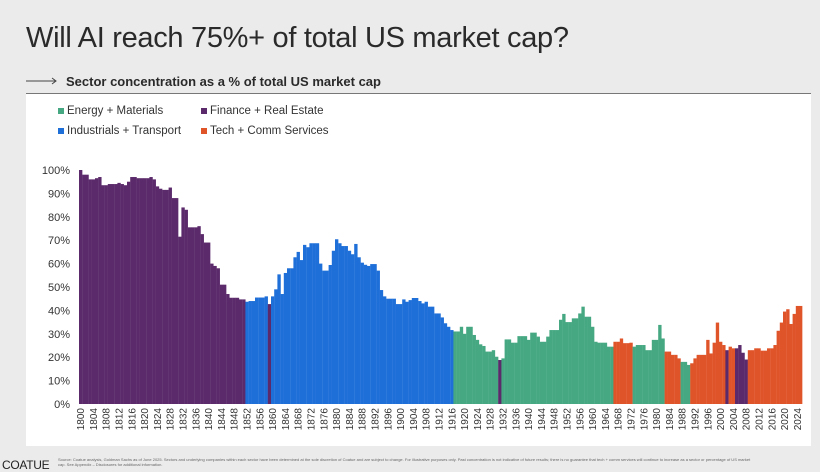  I want to click on bar-1931, so click(500, 382).